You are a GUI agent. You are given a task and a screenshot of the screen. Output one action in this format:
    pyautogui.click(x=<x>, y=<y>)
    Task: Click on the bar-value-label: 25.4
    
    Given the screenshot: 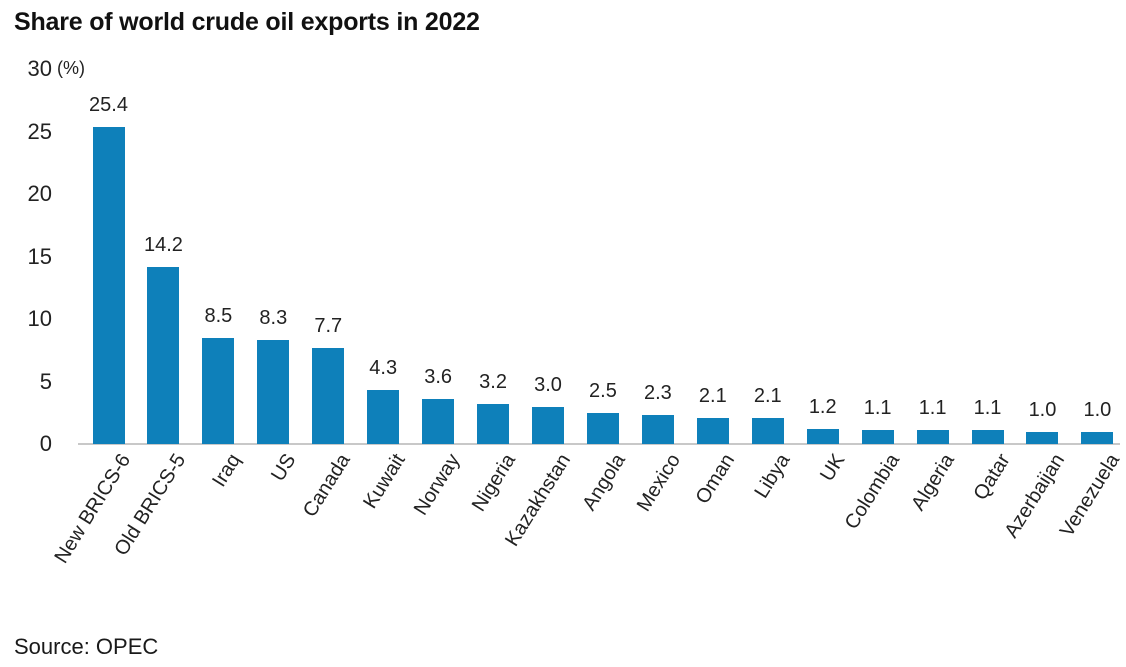 What is the action you would take?
    pyautogui.click(x=108, y=104)
    